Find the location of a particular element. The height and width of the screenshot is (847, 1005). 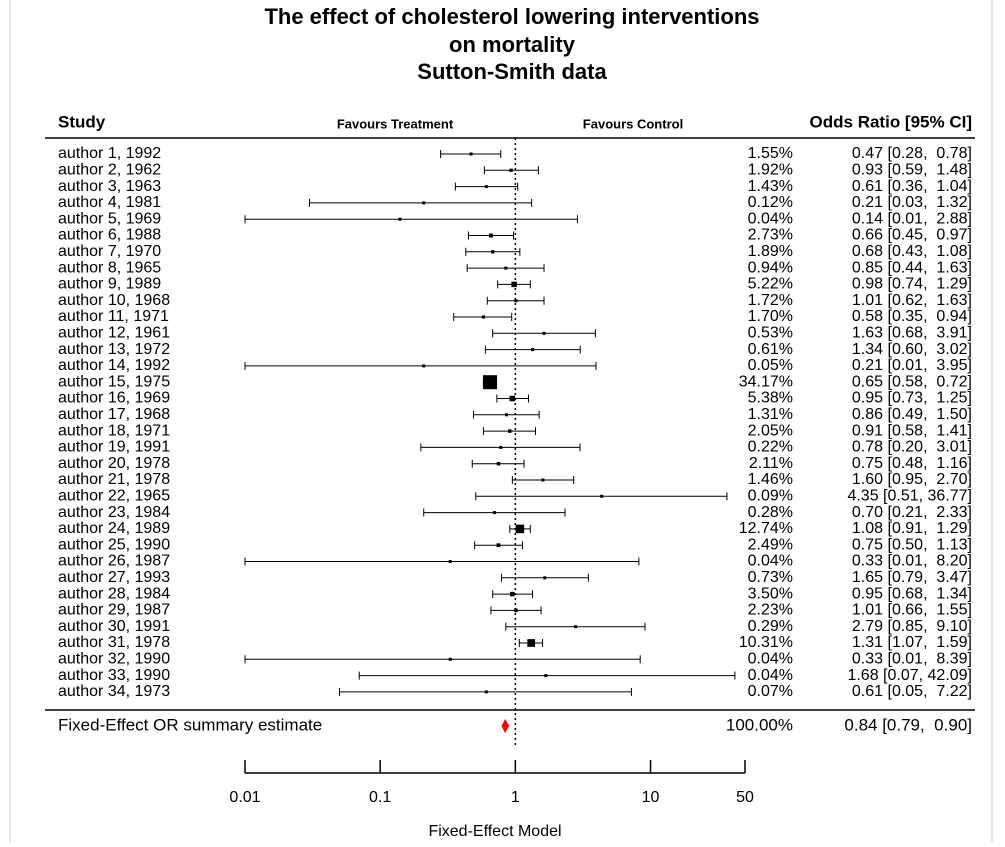

study-label: author 30, 1991 is located at coordinates (114, 626).